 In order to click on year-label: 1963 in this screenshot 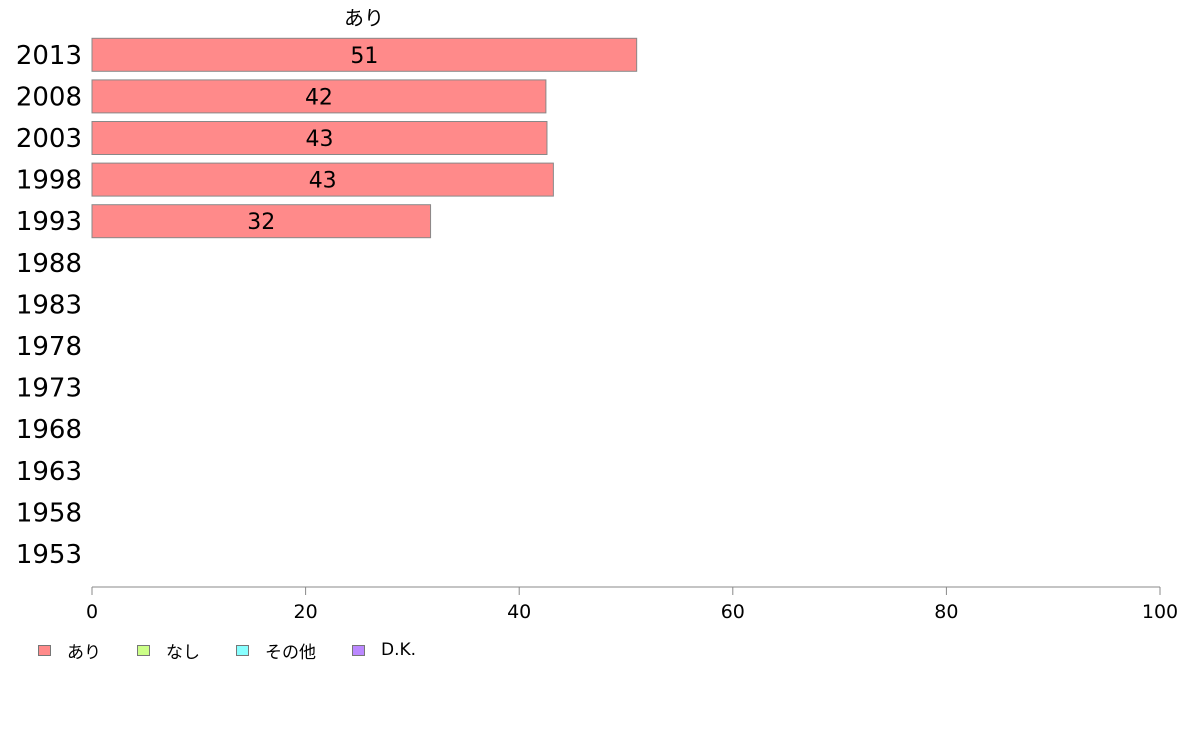, I will do `click(49, 472)`.